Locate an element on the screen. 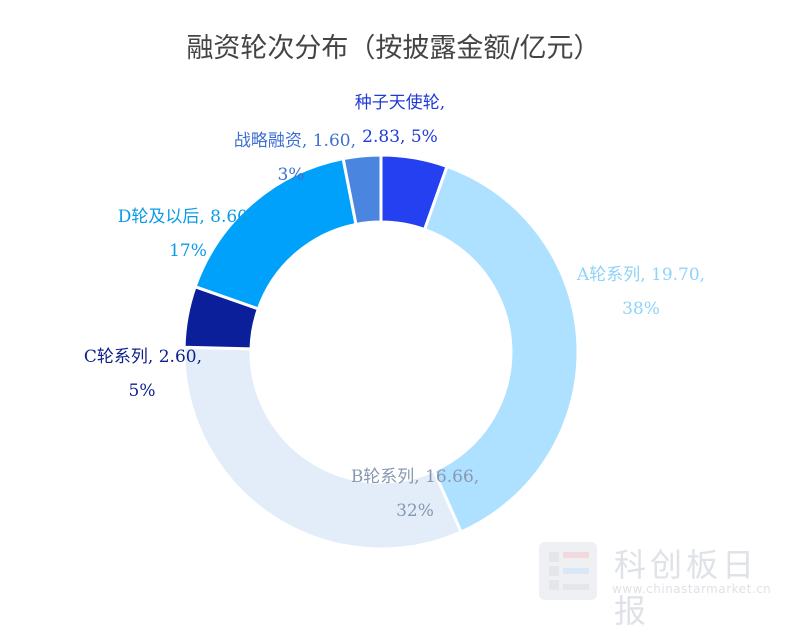  slice-label-line2: 5% is located at coordinates (142, 391).